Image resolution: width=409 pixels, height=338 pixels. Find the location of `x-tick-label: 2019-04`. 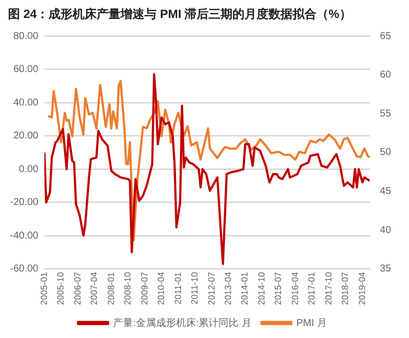

x-tick-label: 2019-04 is located at coordinates (361, 288).